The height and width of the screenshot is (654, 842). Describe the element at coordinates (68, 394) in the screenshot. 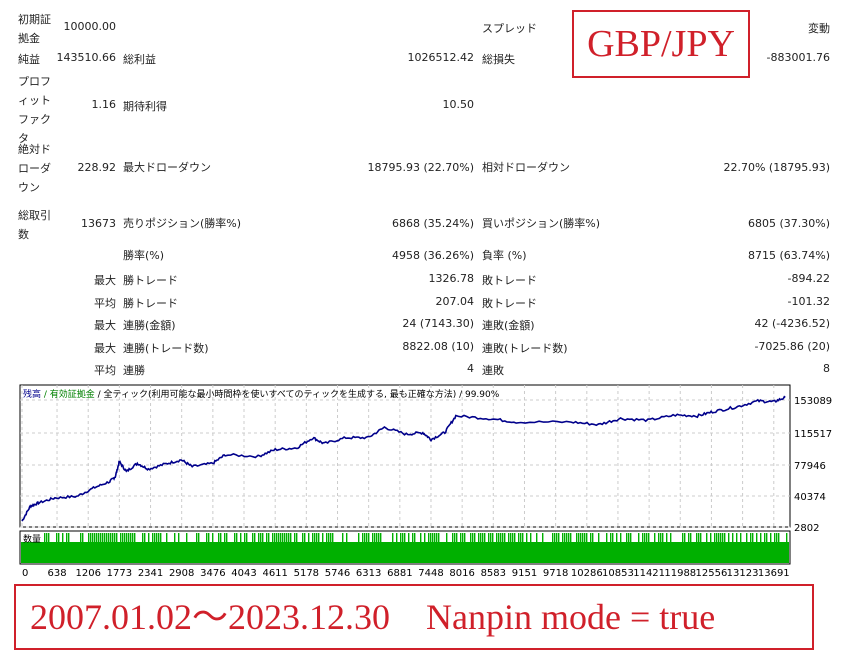

I see `legend-equity: / 有効証拠金` at that location.